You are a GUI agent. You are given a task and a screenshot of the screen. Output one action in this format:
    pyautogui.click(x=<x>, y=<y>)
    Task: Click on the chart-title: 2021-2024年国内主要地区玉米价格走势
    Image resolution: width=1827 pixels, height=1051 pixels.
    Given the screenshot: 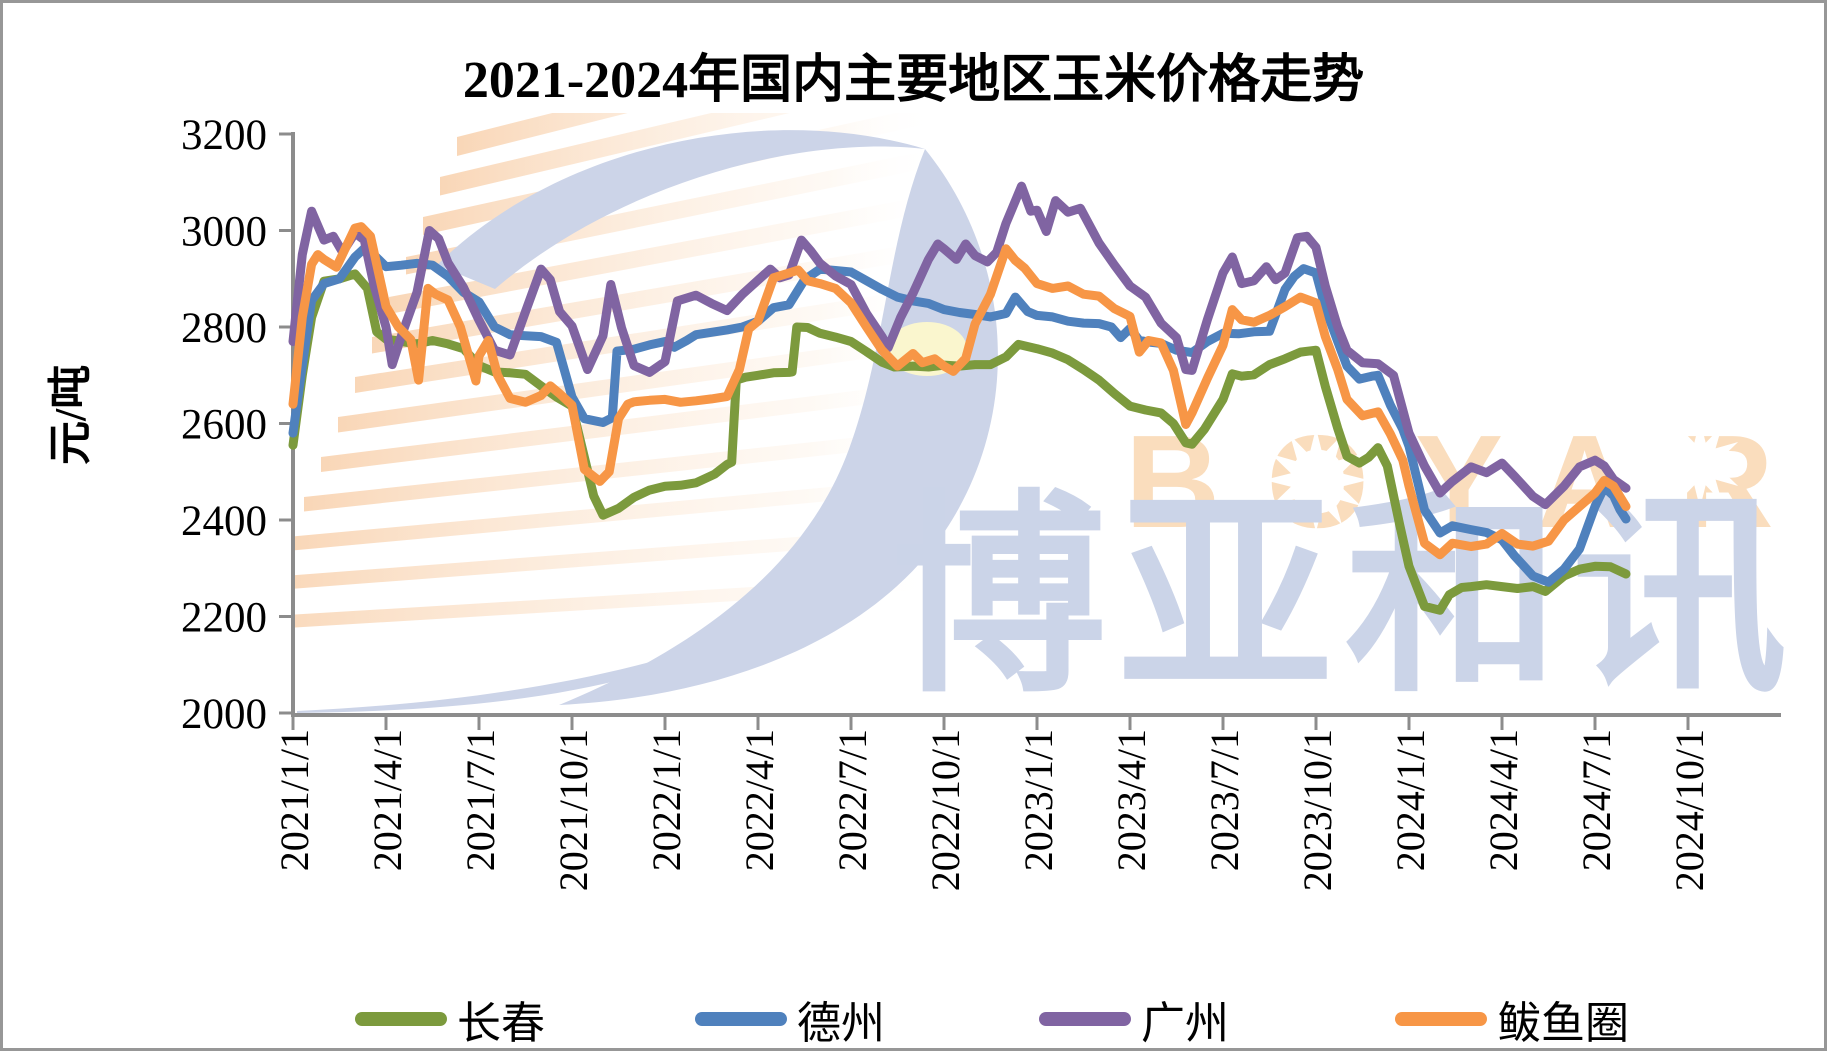 What is the action you would take?
    pyautogui.click(x=913, y=80)
    